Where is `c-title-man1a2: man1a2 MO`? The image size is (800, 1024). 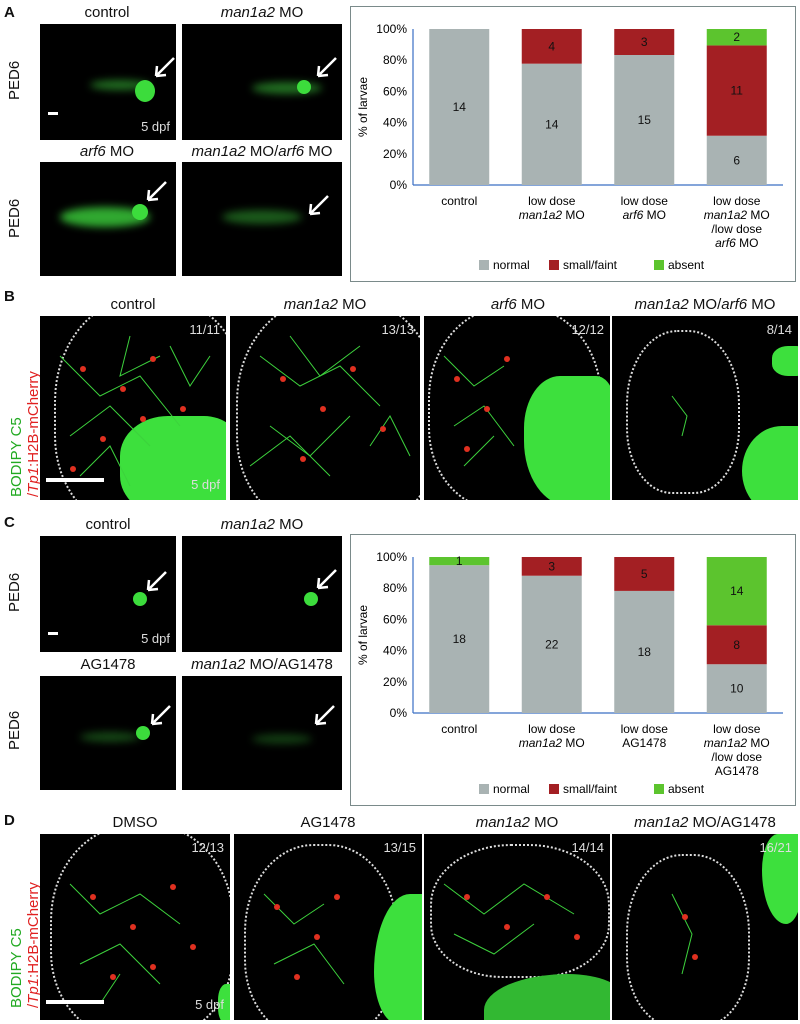 c-title-man1a2: man1a2 MO is located at coordinates (262, 524).